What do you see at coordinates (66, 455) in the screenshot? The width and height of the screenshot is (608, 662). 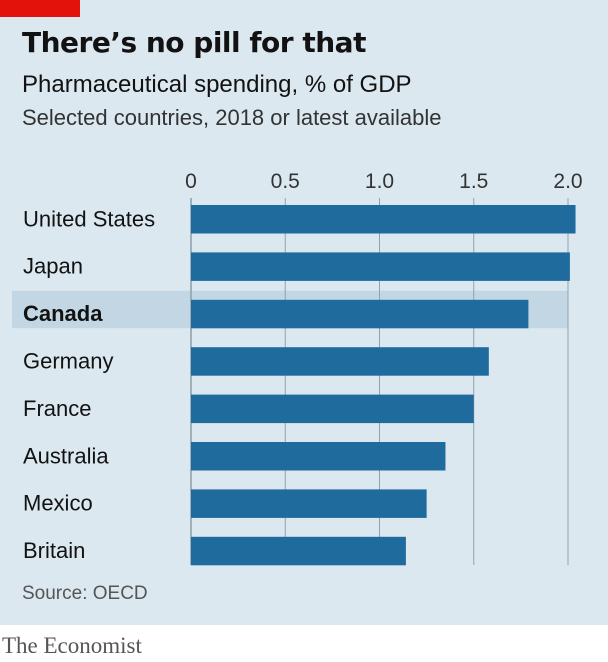 I see `category-label: Australia` at bounding box center [66, 455].